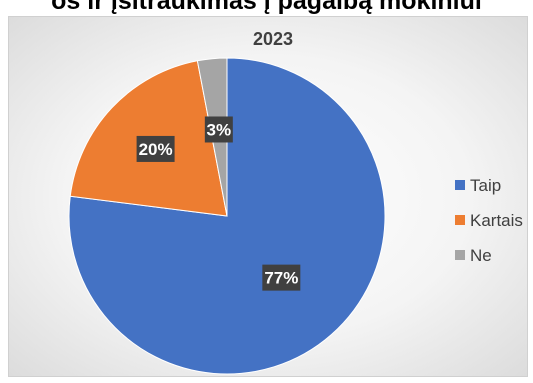  I want to click on legend-item-kartais: Kartais, so click(489, 220).